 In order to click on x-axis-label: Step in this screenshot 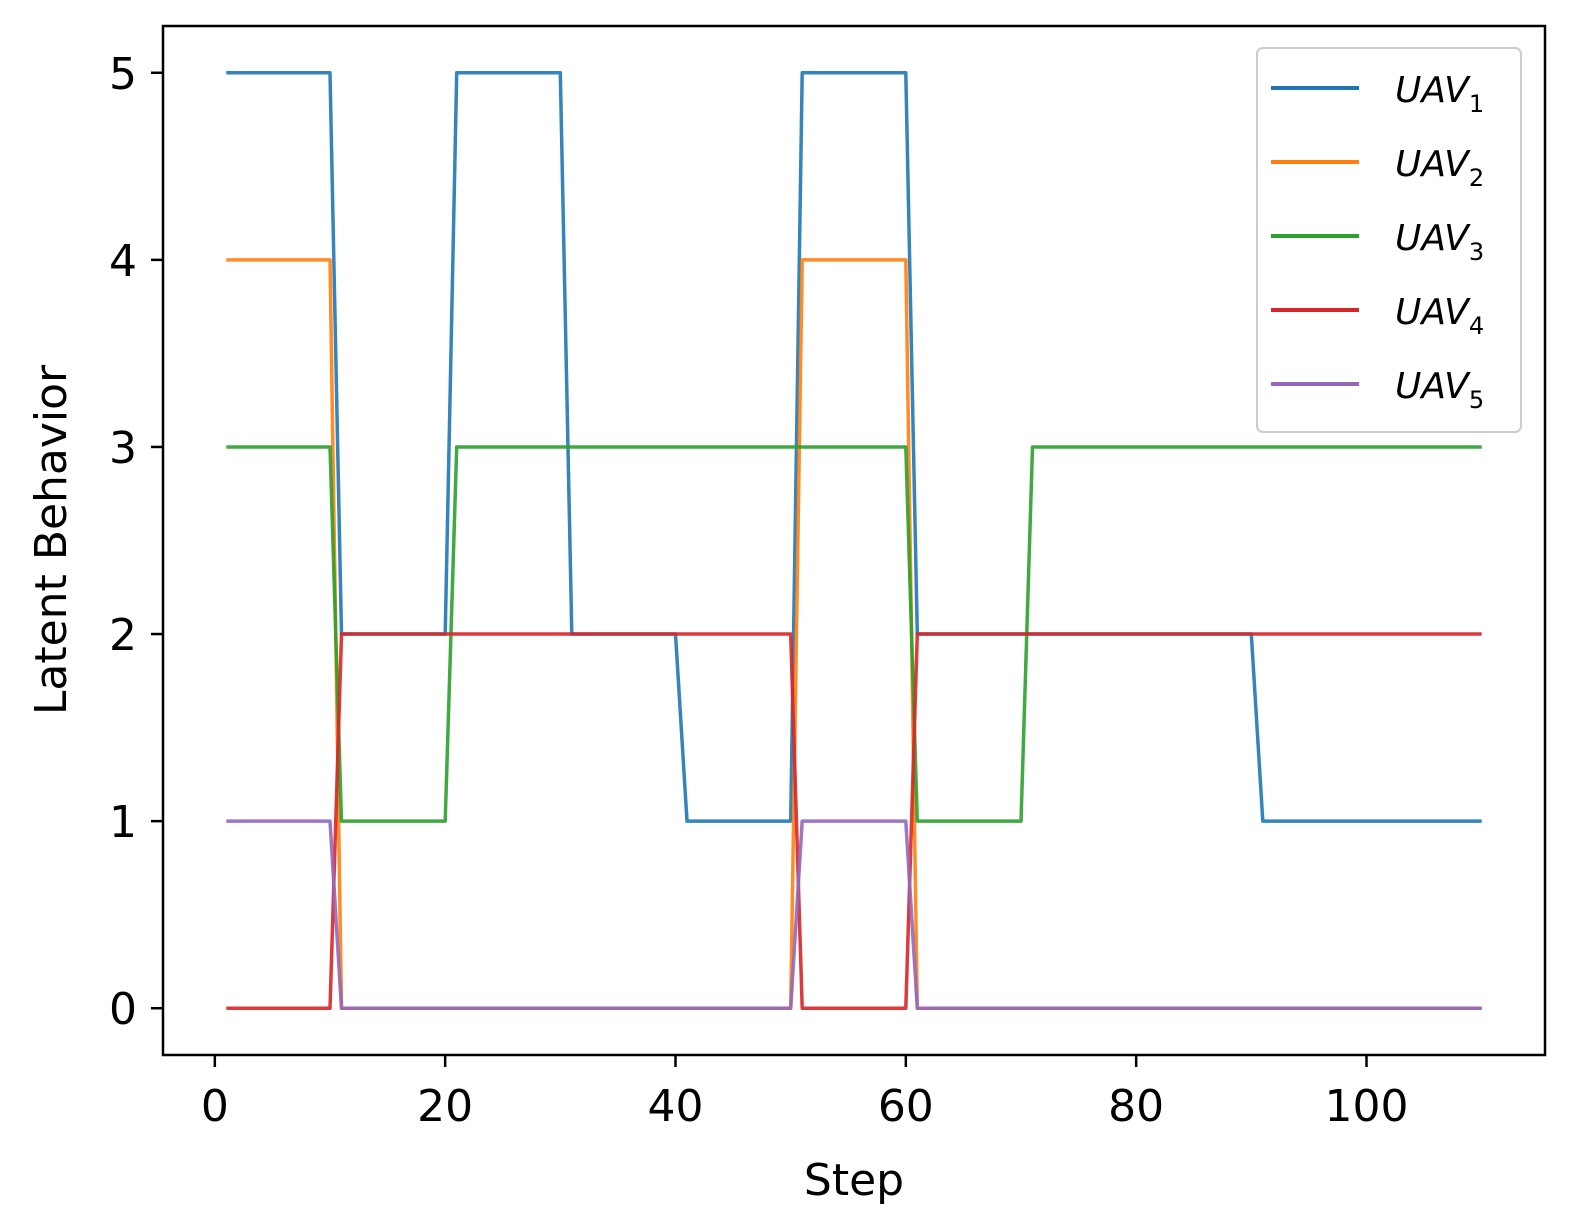, I will do `click(854, 1180)`.